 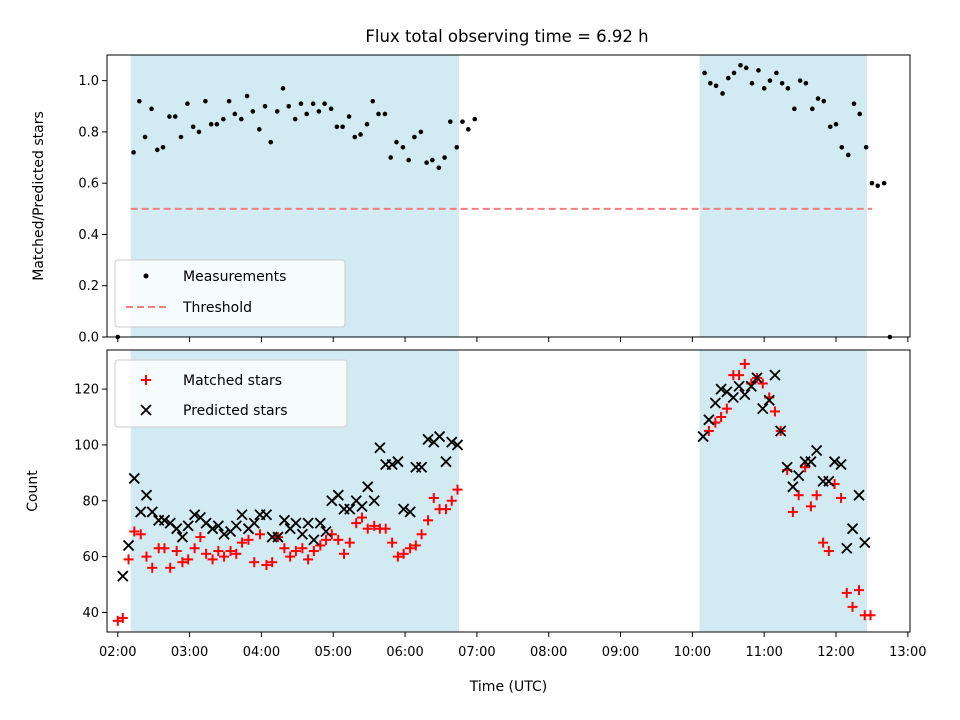 What do you see at coordinates (232, 381) in the screenshot?
I see `legend-matched-label: Matched stars` at bounding box center [232, 381].